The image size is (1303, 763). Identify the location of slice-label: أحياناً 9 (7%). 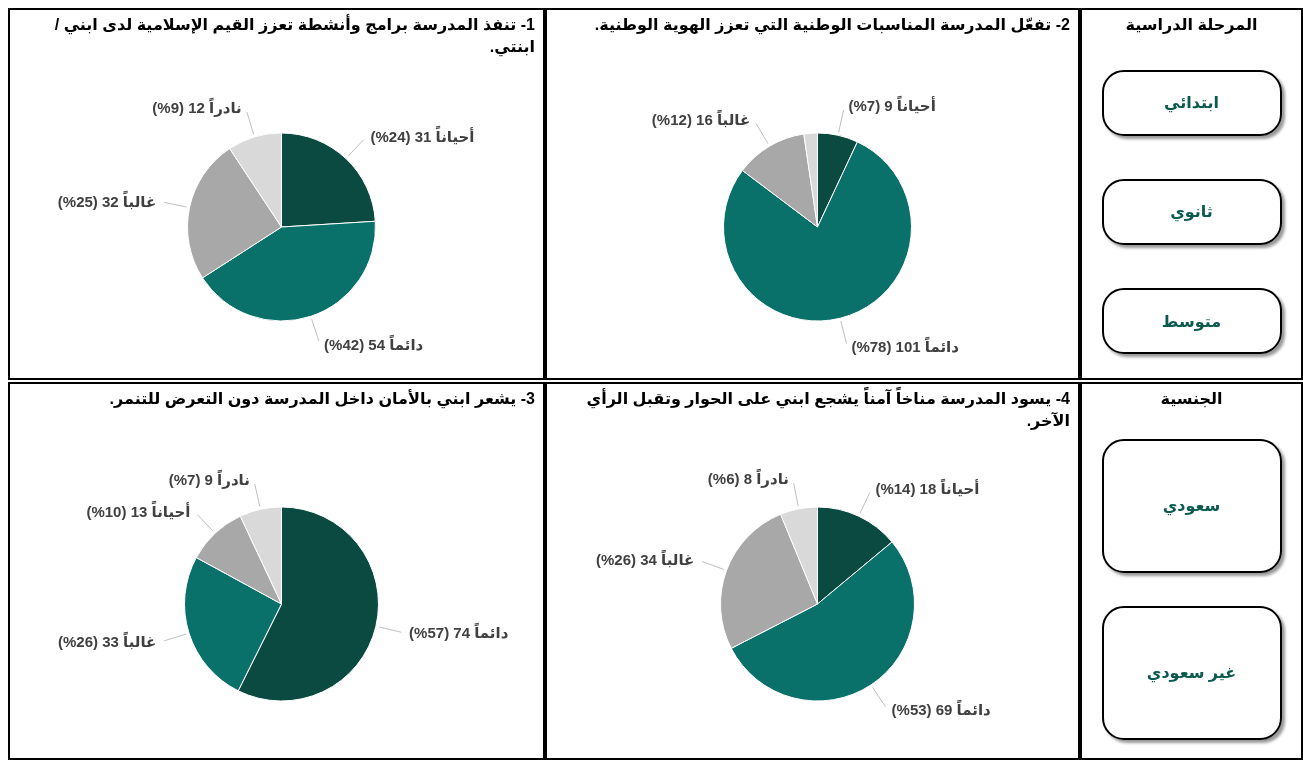
(892, 104).